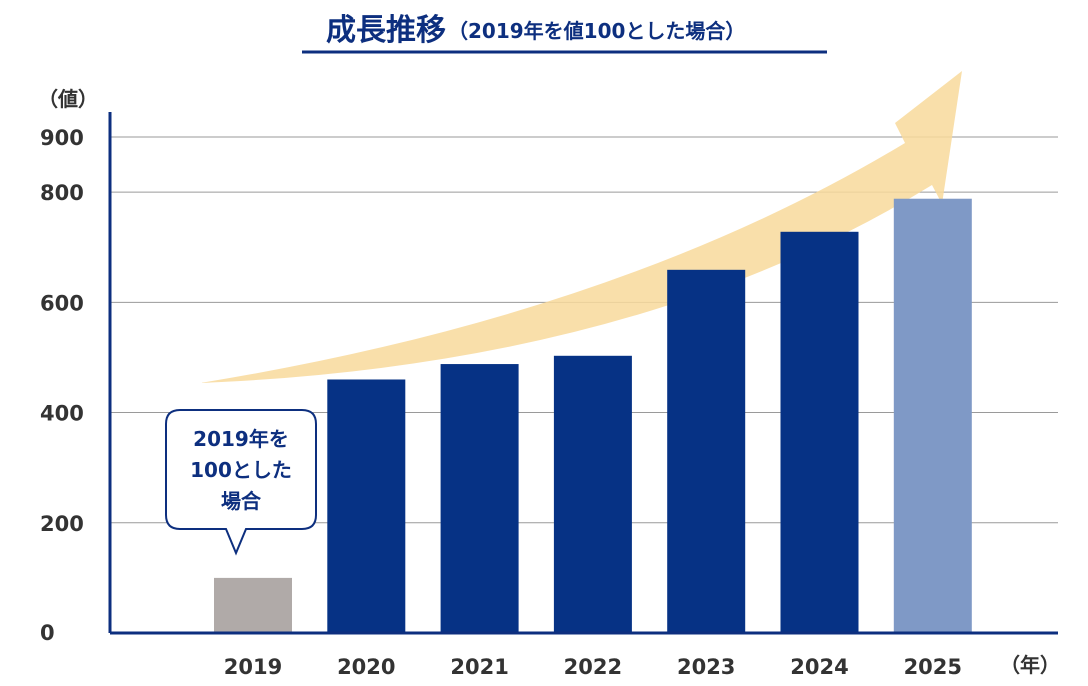 Image resolution: width=1088 pixels, height=686 pixels. Describe the element at coordinates (932, 416) in the screenshot. I see `bar-2025` at that location.